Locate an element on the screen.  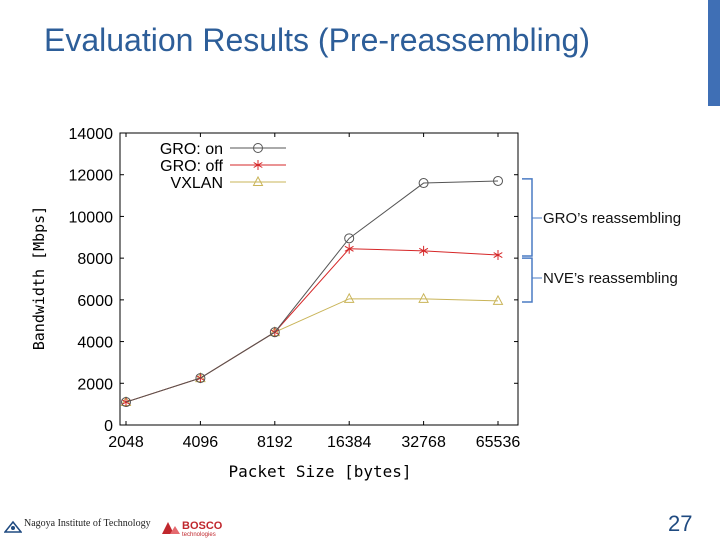
legend-label: GRO: on is located at coordinates (191, 149).